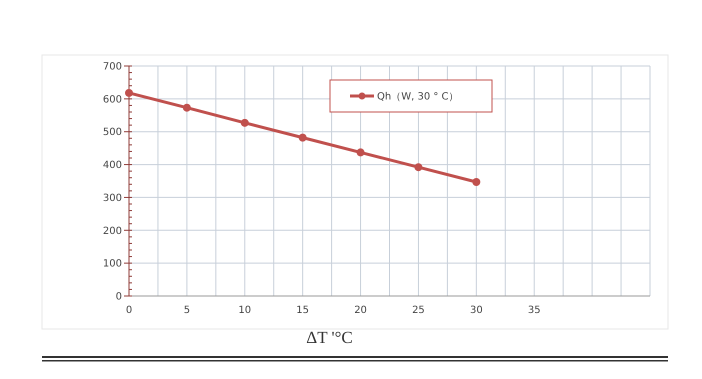 This screenshot has height=379, width=702. I want to click on x-tick-label: 15, so click(303, 310).